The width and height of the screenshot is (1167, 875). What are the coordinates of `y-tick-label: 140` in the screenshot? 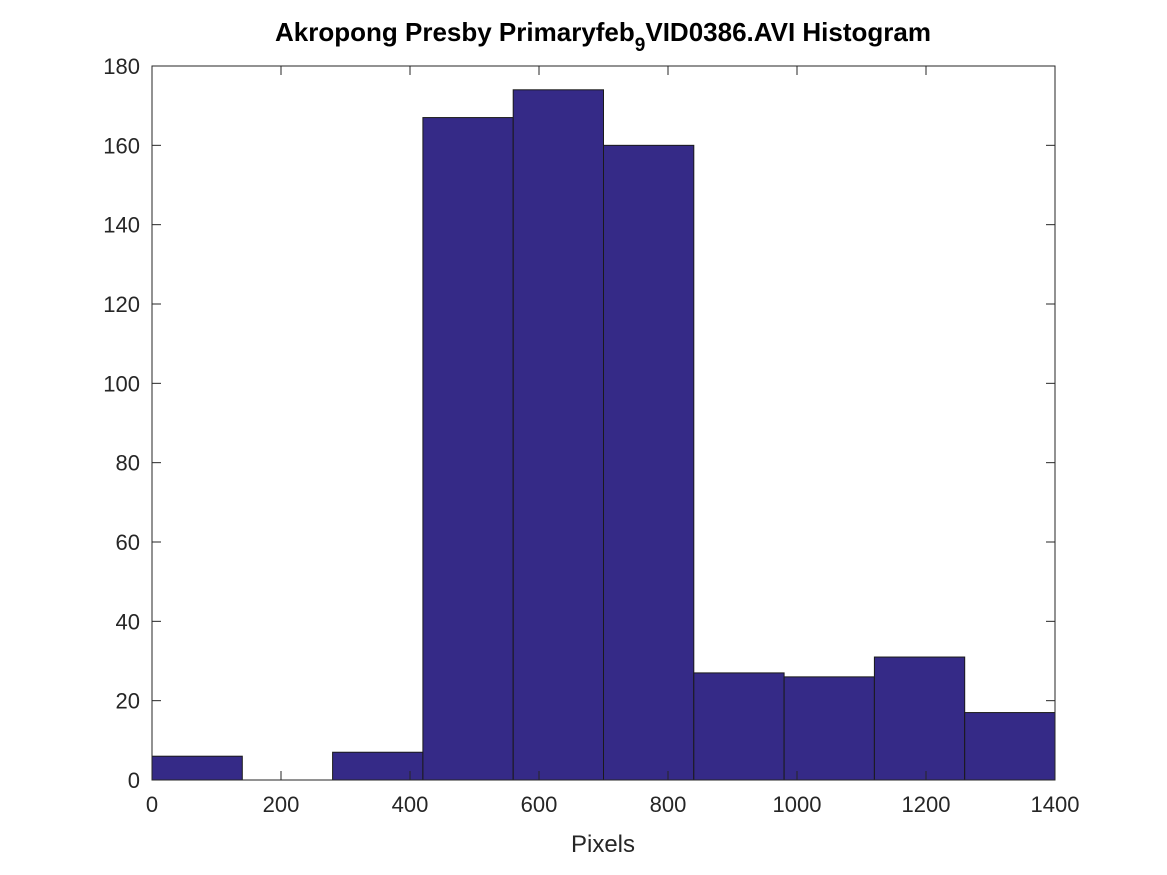 It's located at (121, 225).